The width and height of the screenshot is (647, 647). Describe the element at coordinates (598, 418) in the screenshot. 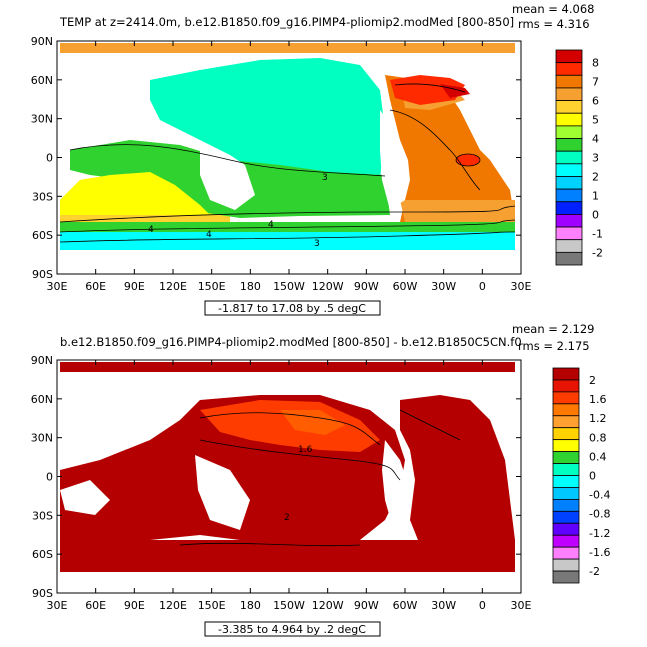

I see `colorbar-label: 1.2` at that location.